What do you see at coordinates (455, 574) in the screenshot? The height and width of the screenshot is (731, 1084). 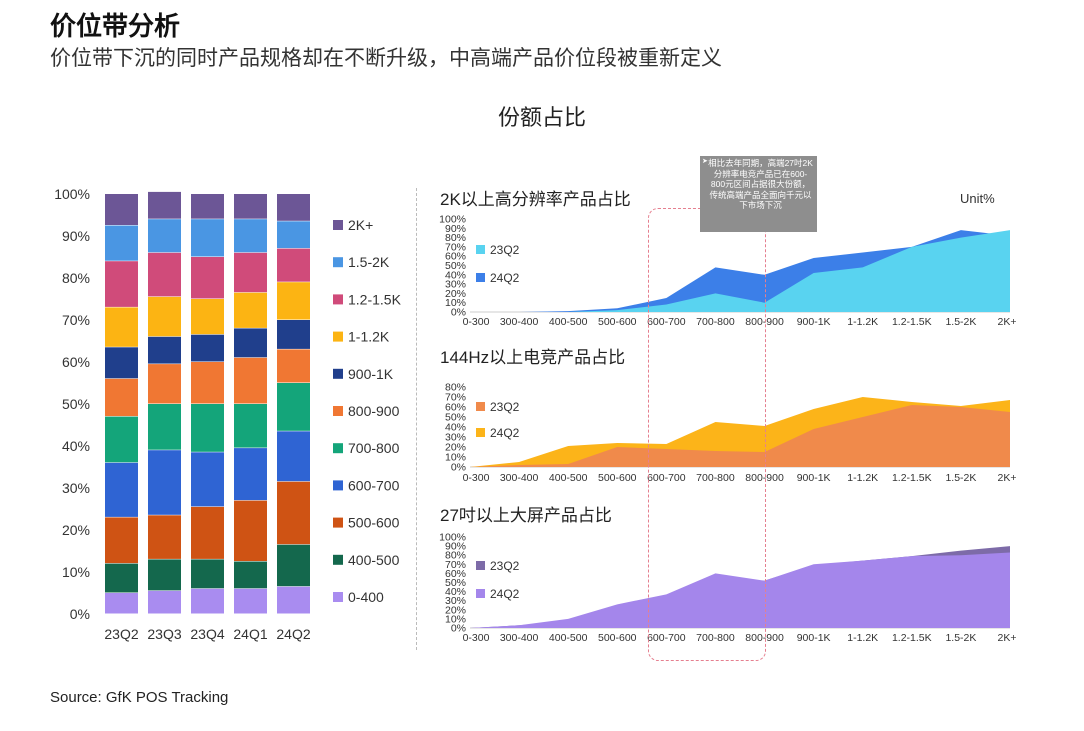 I see `area-y-tick-label: 60%` at bounding box center [455, 574].